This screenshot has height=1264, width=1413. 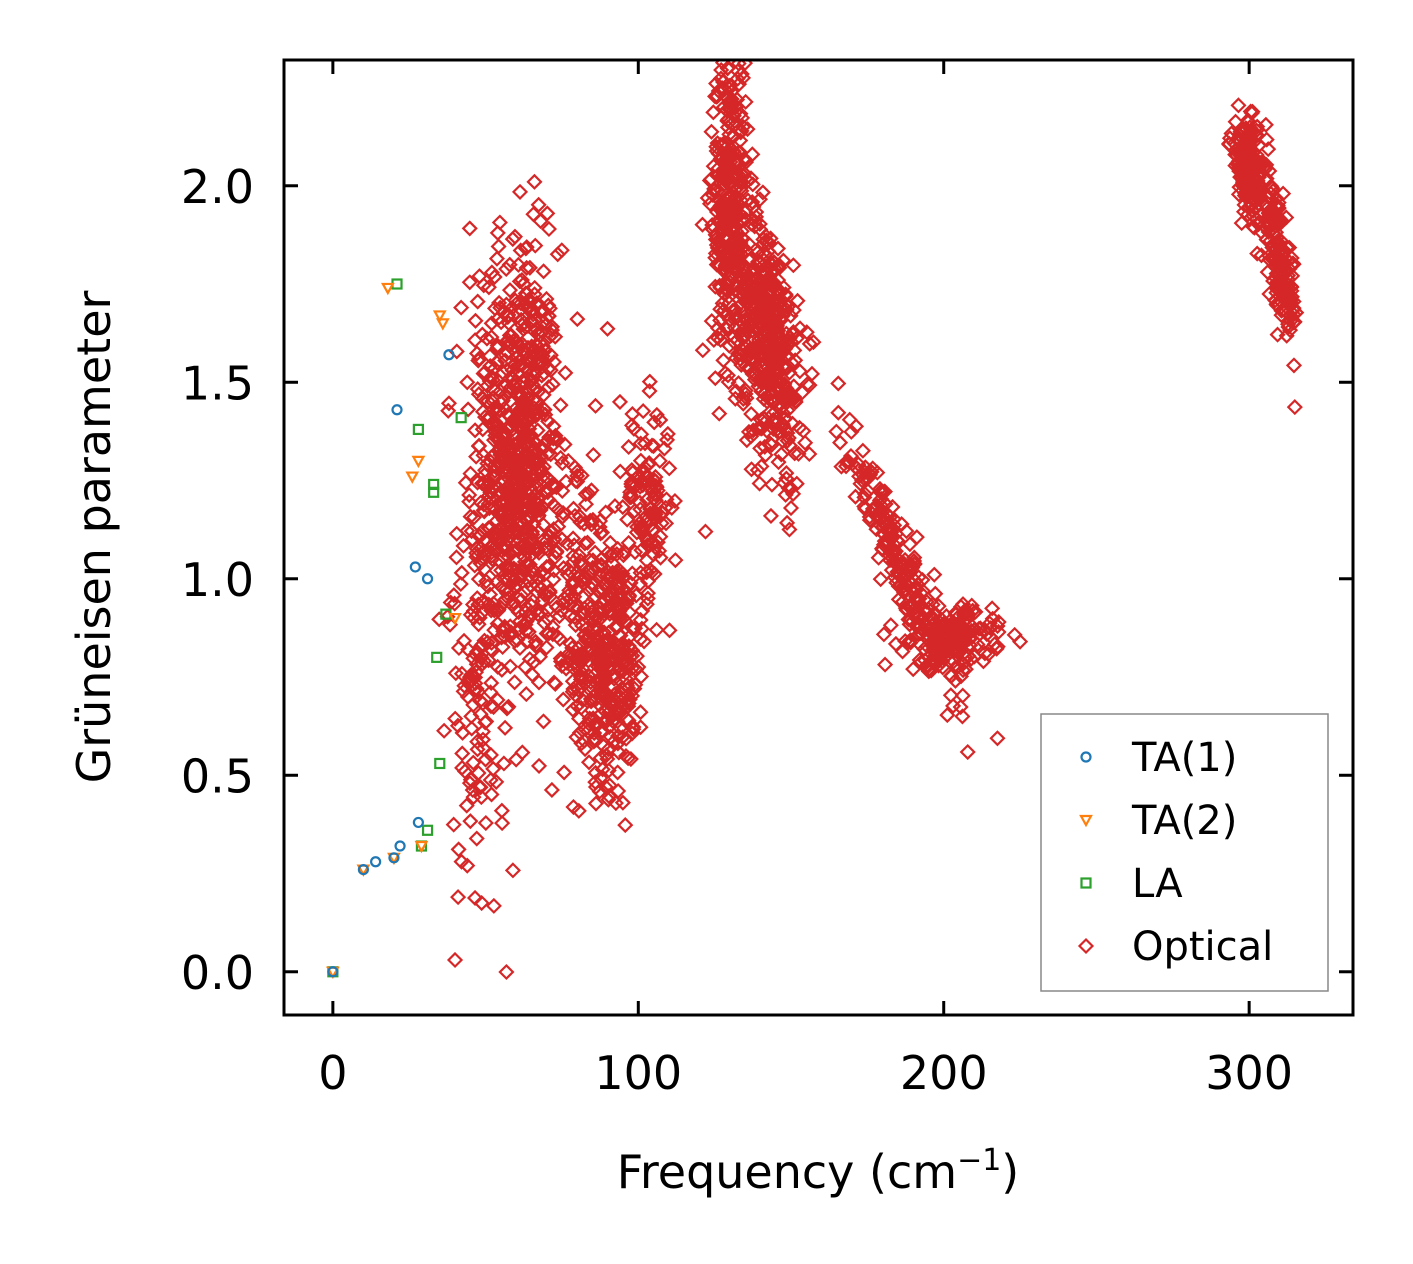 What do you see at coordinates (1249, 1073) in the screenshot?
I see `x-tick-label: 300` at bounding box center [1249, 1073].